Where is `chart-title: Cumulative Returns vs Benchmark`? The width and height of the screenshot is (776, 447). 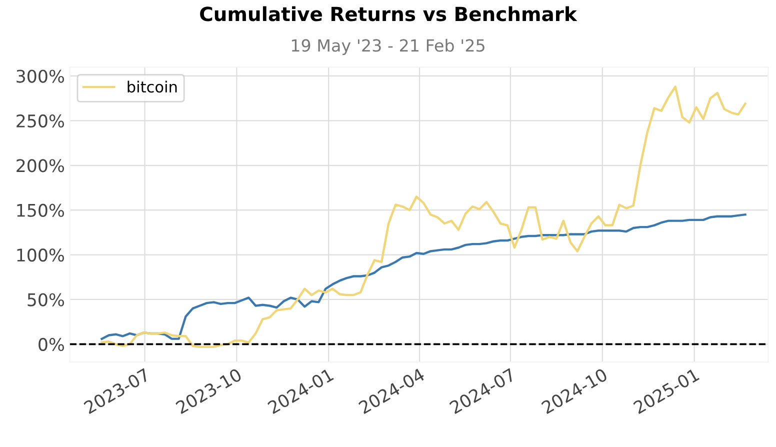
chart-title: Cumulative Returns vs Benchmark is located at coordinates (389, 14).